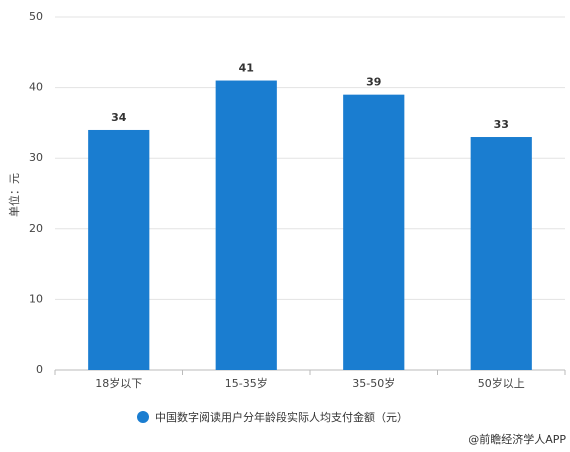 The width and height of the screenshot is (570, 452). What do you see at coordinates (501, 124) in the screenshot?
I see `data-label: 33` at bounding box center [501, 124].